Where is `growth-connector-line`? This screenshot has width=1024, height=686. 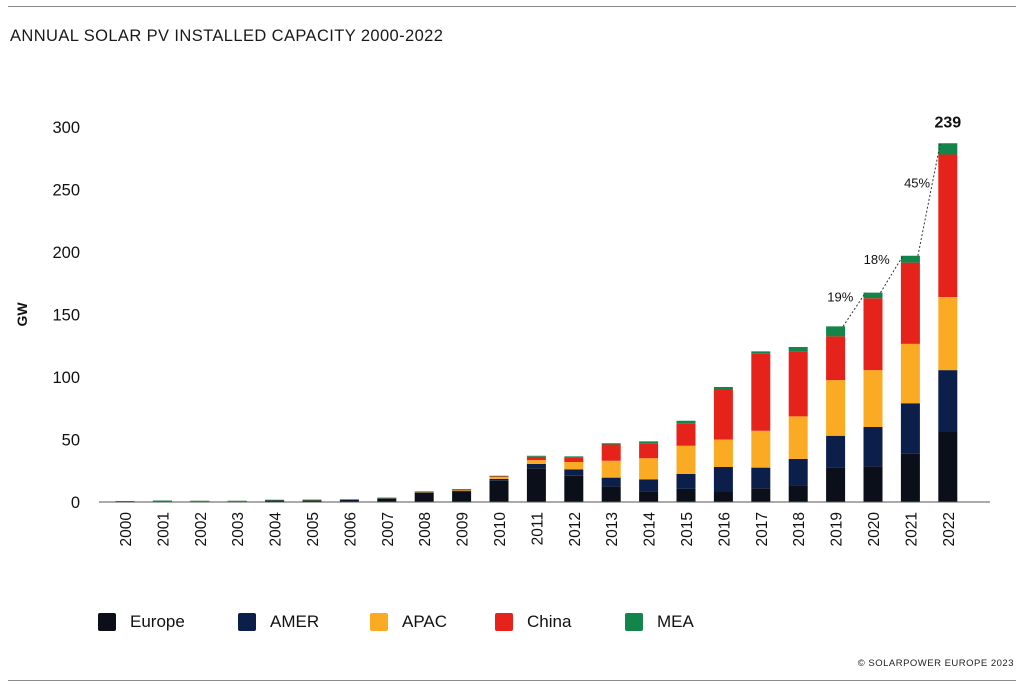 growth-connector-line is located at coordinates (929, 199).